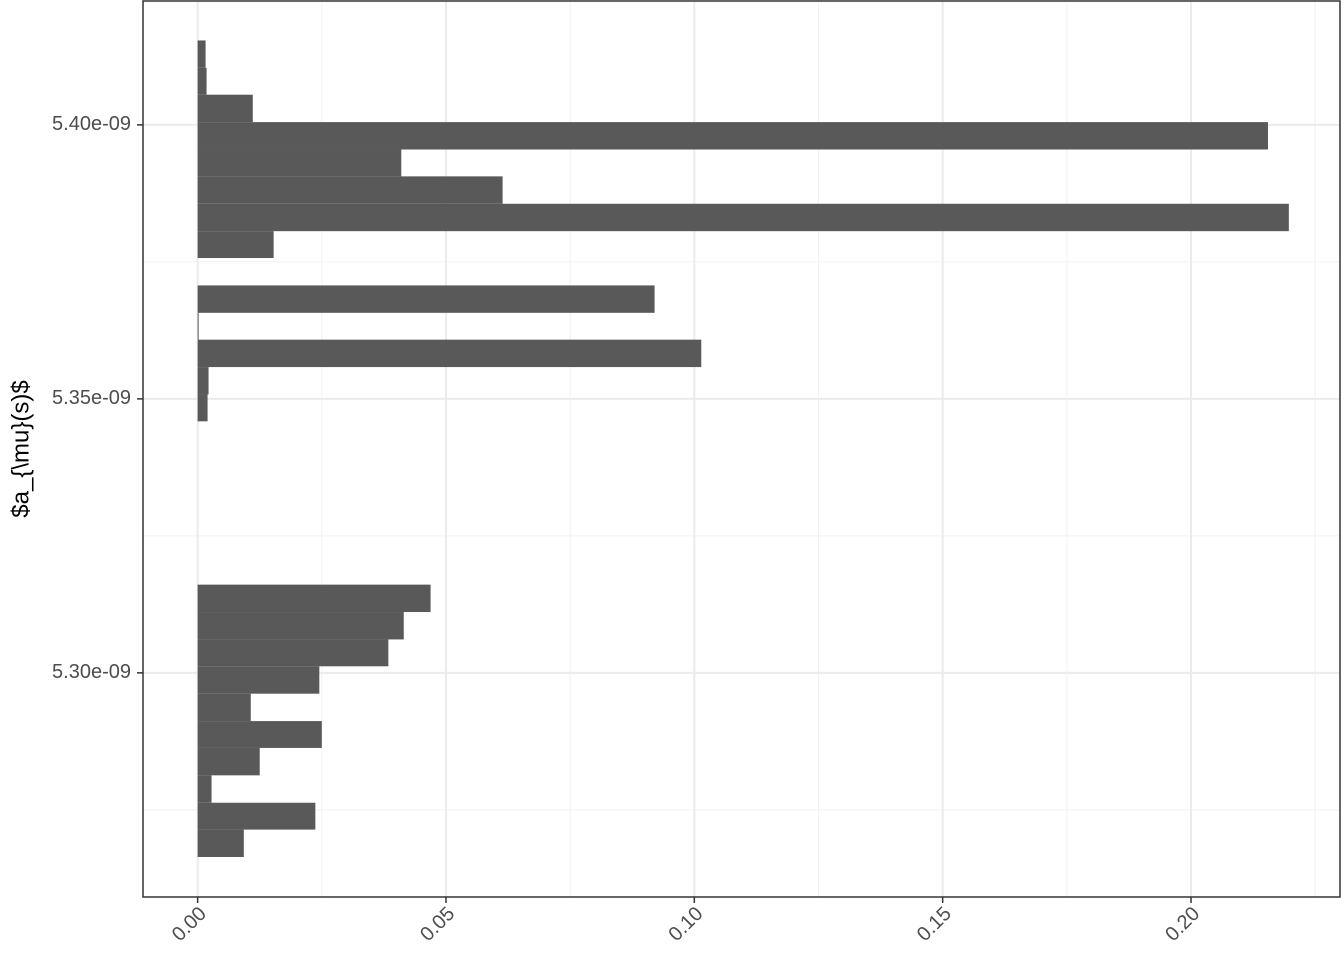 The height and width of the screenshot is (960, 1344). What do you see at coordinates (20, 448) in the screenshot?
I see `y-axis-label: $a_{\mu}(s)$` at bounding box center [20, 448].